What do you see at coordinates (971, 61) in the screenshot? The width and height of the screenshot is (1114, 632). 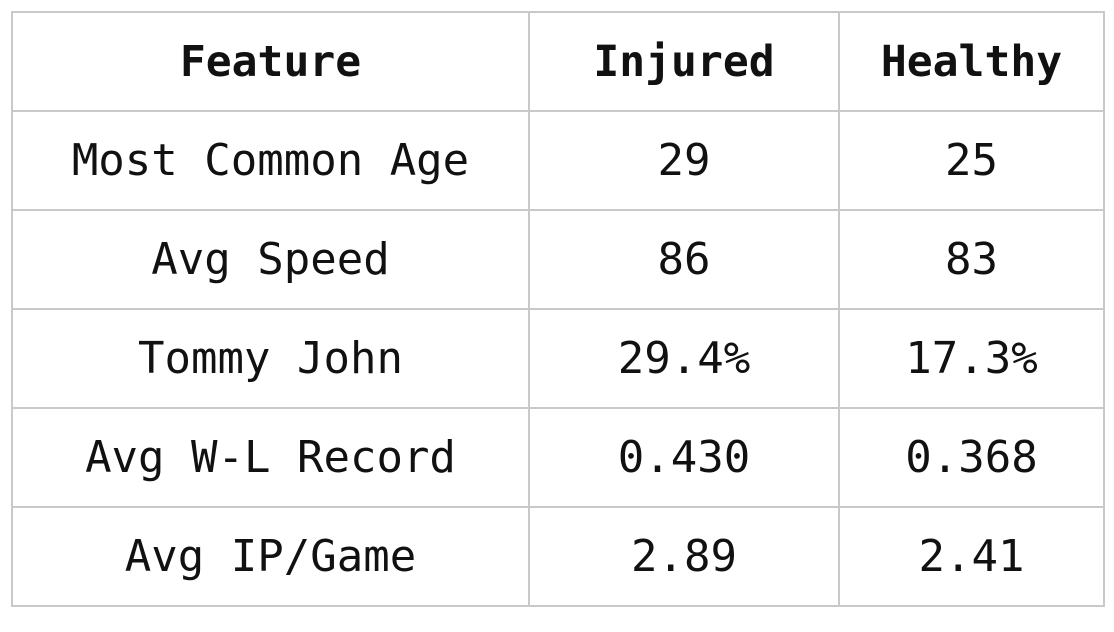 I see `header-healthy: Healthy` at bounding box center [971, 61].